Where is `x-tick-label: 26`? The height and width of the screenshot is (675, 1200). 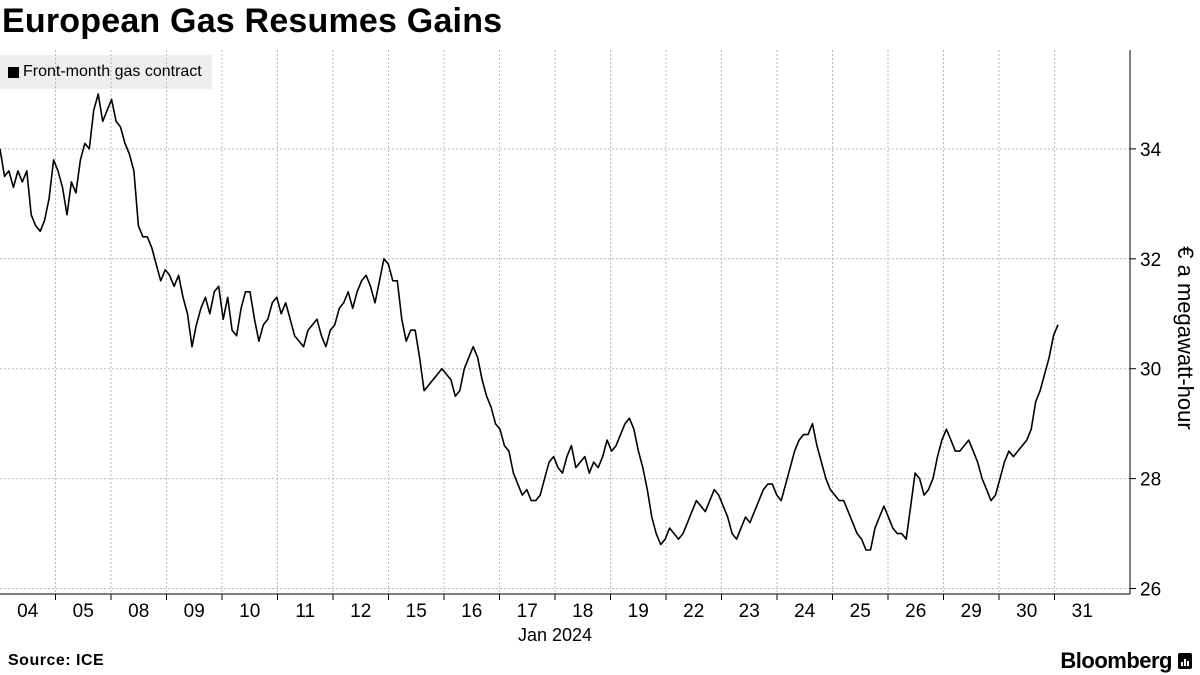
x-tick-label: 26 is located at coordinates (915, 611).